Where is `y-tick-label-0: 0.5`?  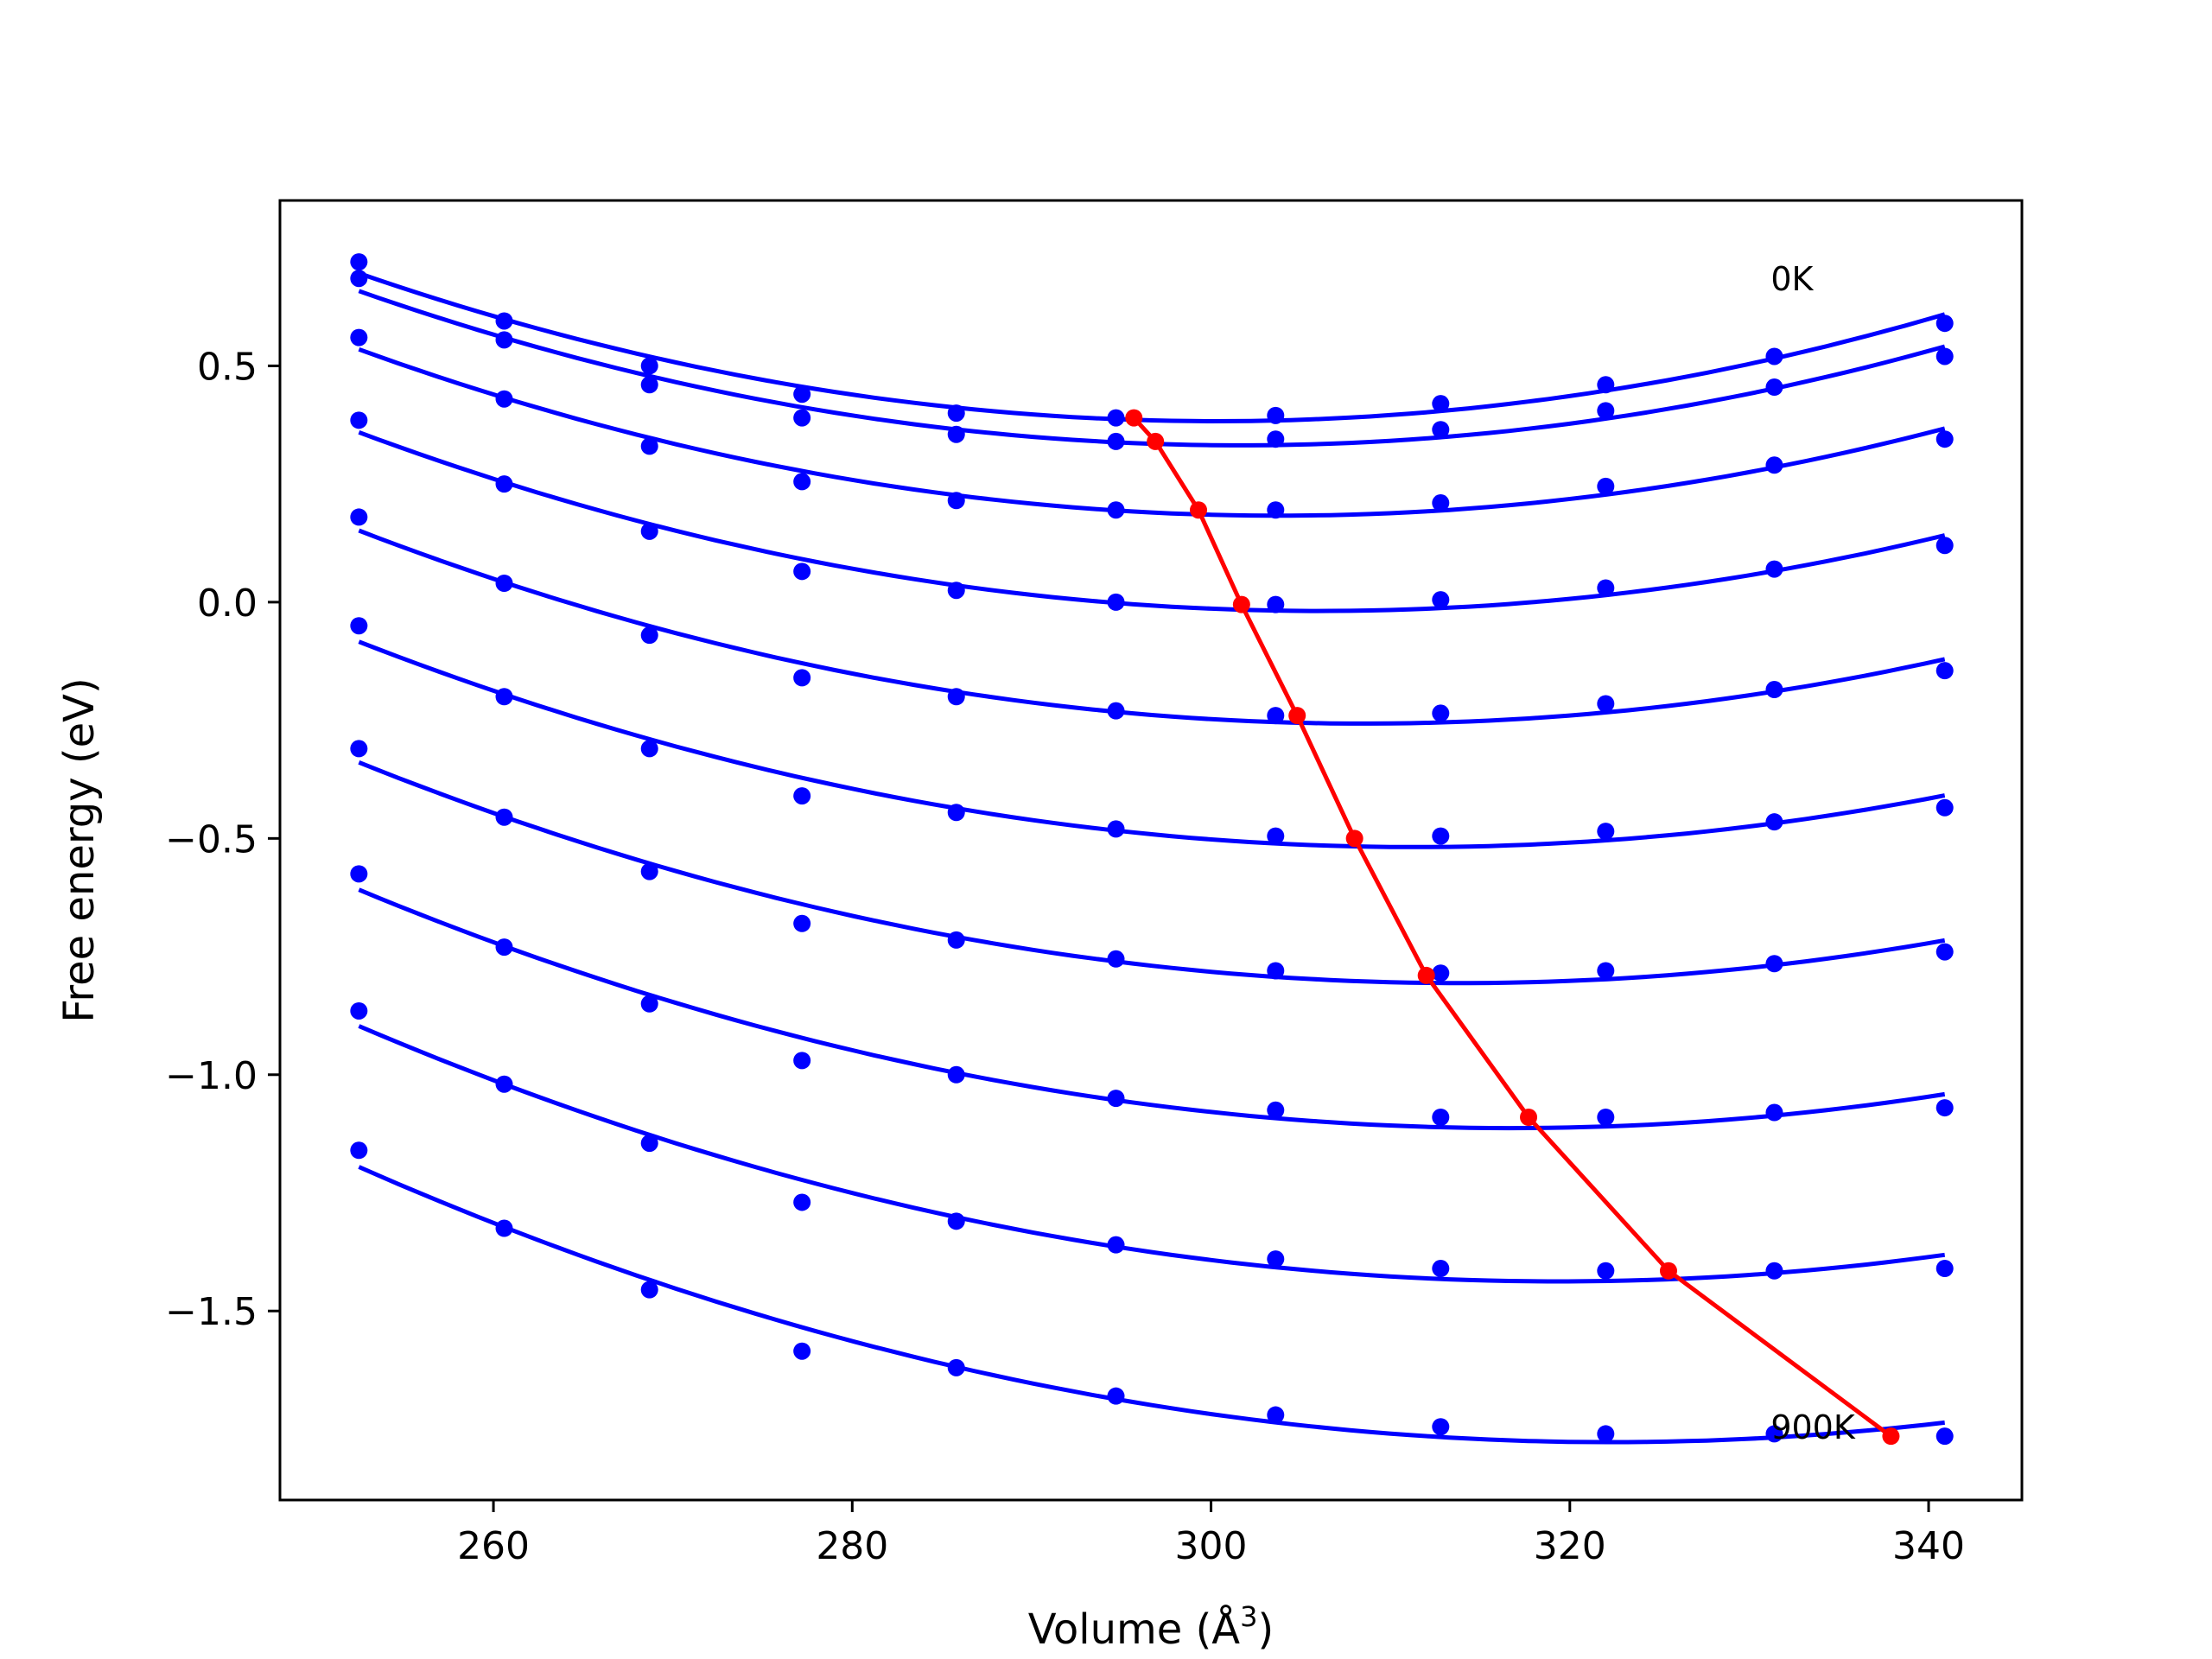 y-tick-label-0: 0.5 is located at coordinates (227, 367).